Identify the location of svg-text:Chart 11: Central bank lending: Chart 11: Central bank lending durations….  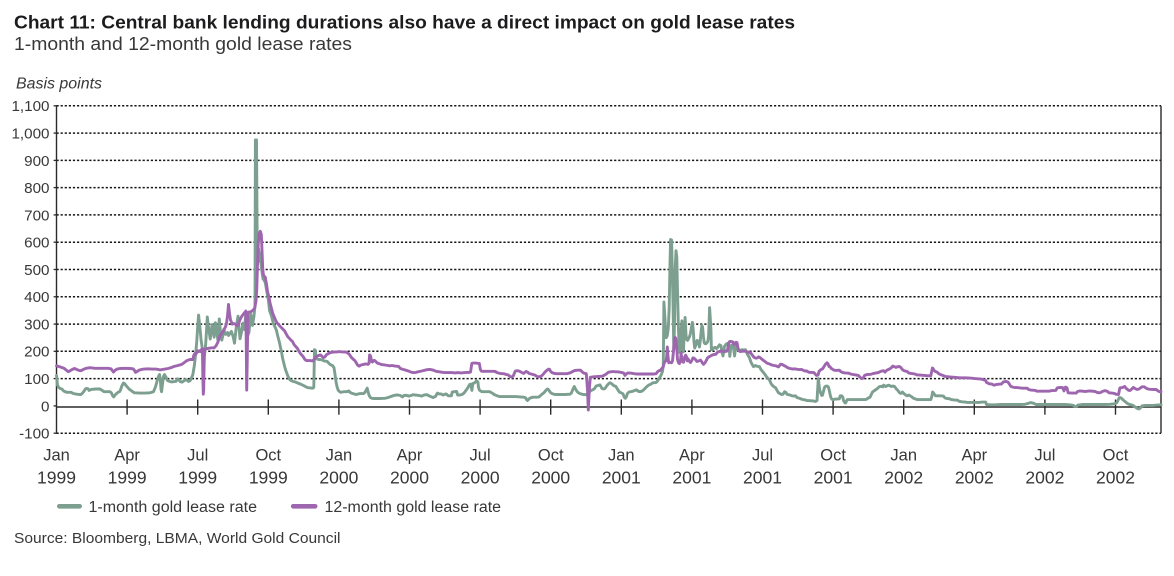
(404, 22).